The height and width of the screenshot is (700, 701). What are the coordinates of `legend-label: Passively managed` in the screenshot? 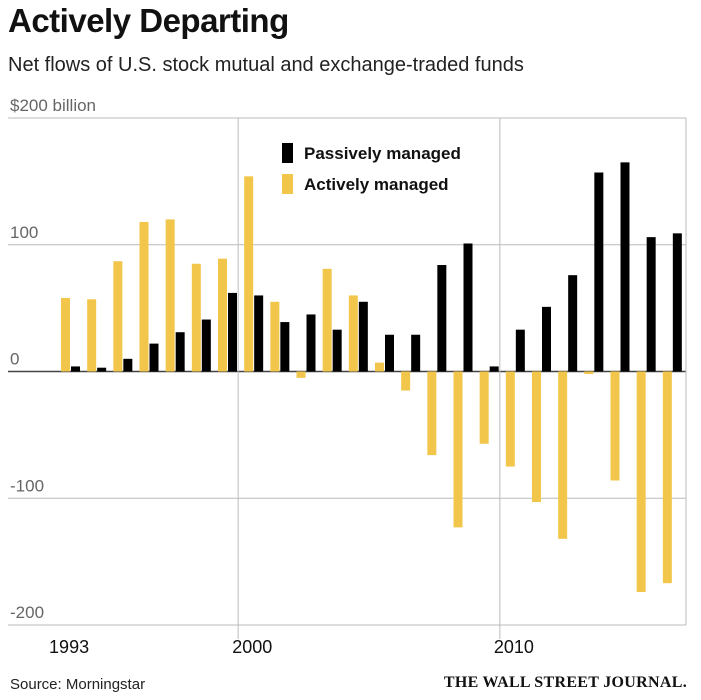 It's located at (382, 153).